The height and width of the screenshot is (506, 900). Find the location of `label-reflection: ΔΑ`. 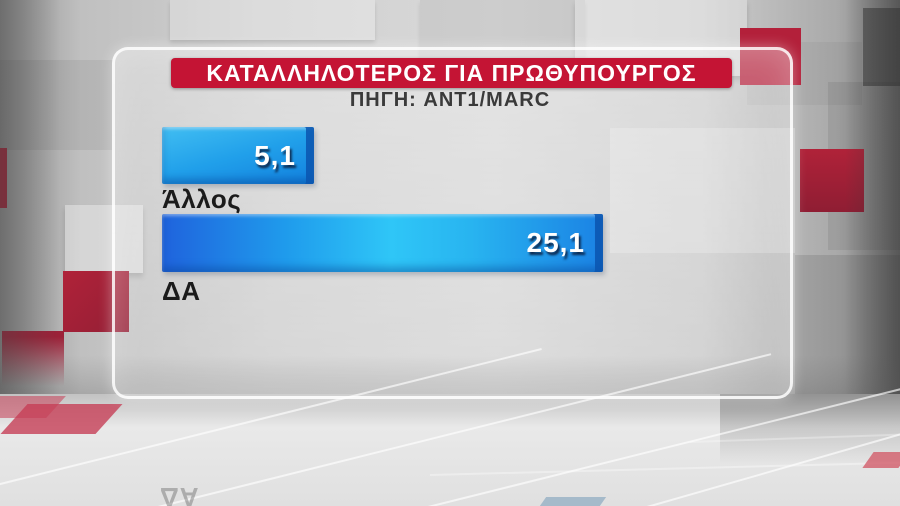

label-reflection: ΔΑ is located at coordinates (180, 494).